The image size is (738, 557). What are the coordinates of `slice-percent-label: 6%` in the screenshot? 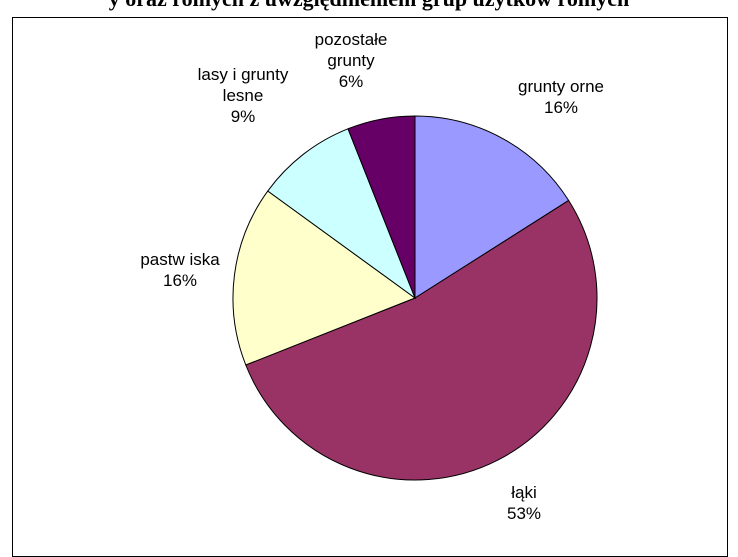 It's located at (351, 81).